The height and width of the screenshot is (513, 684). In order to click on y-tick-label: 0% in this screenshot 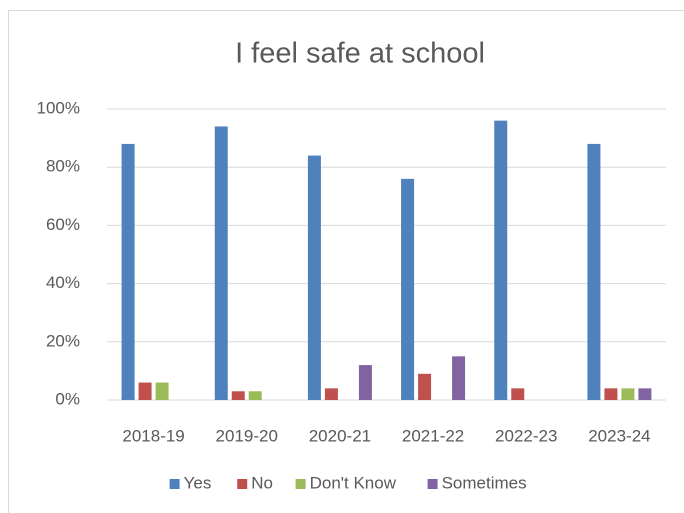, I will do `click(67, 398)`.